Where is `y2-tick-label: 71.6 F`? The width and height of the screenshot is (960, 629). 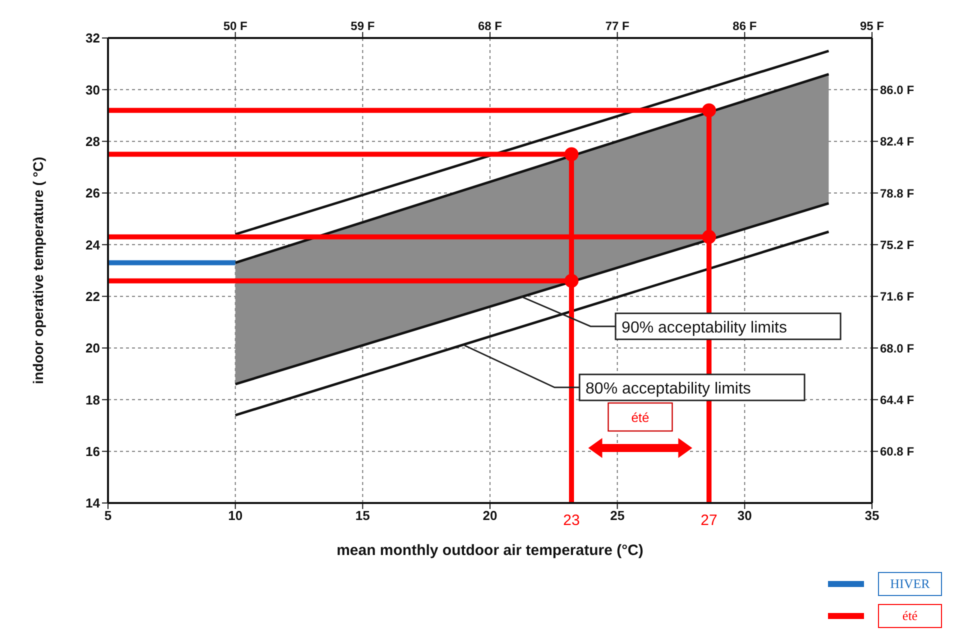 y2-tick-label: 71.6 F is located at coordinates (897, 297).